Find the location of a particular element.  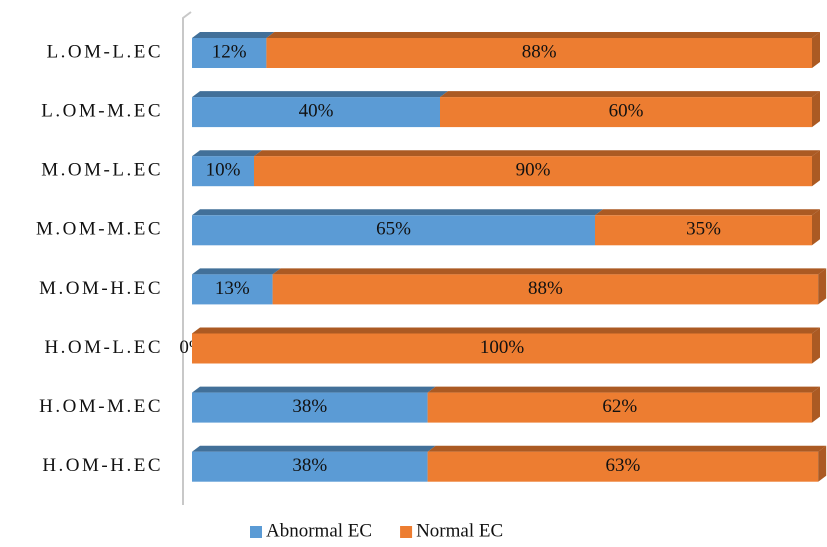

data-label: 12% is located at coordinates (229, 51).